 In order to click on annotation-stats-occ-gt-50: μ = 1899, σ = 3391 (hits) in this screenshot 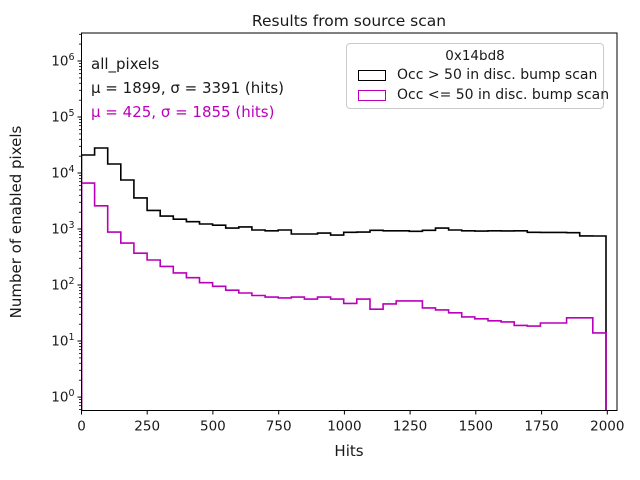, I will do `click(187, 88)`.